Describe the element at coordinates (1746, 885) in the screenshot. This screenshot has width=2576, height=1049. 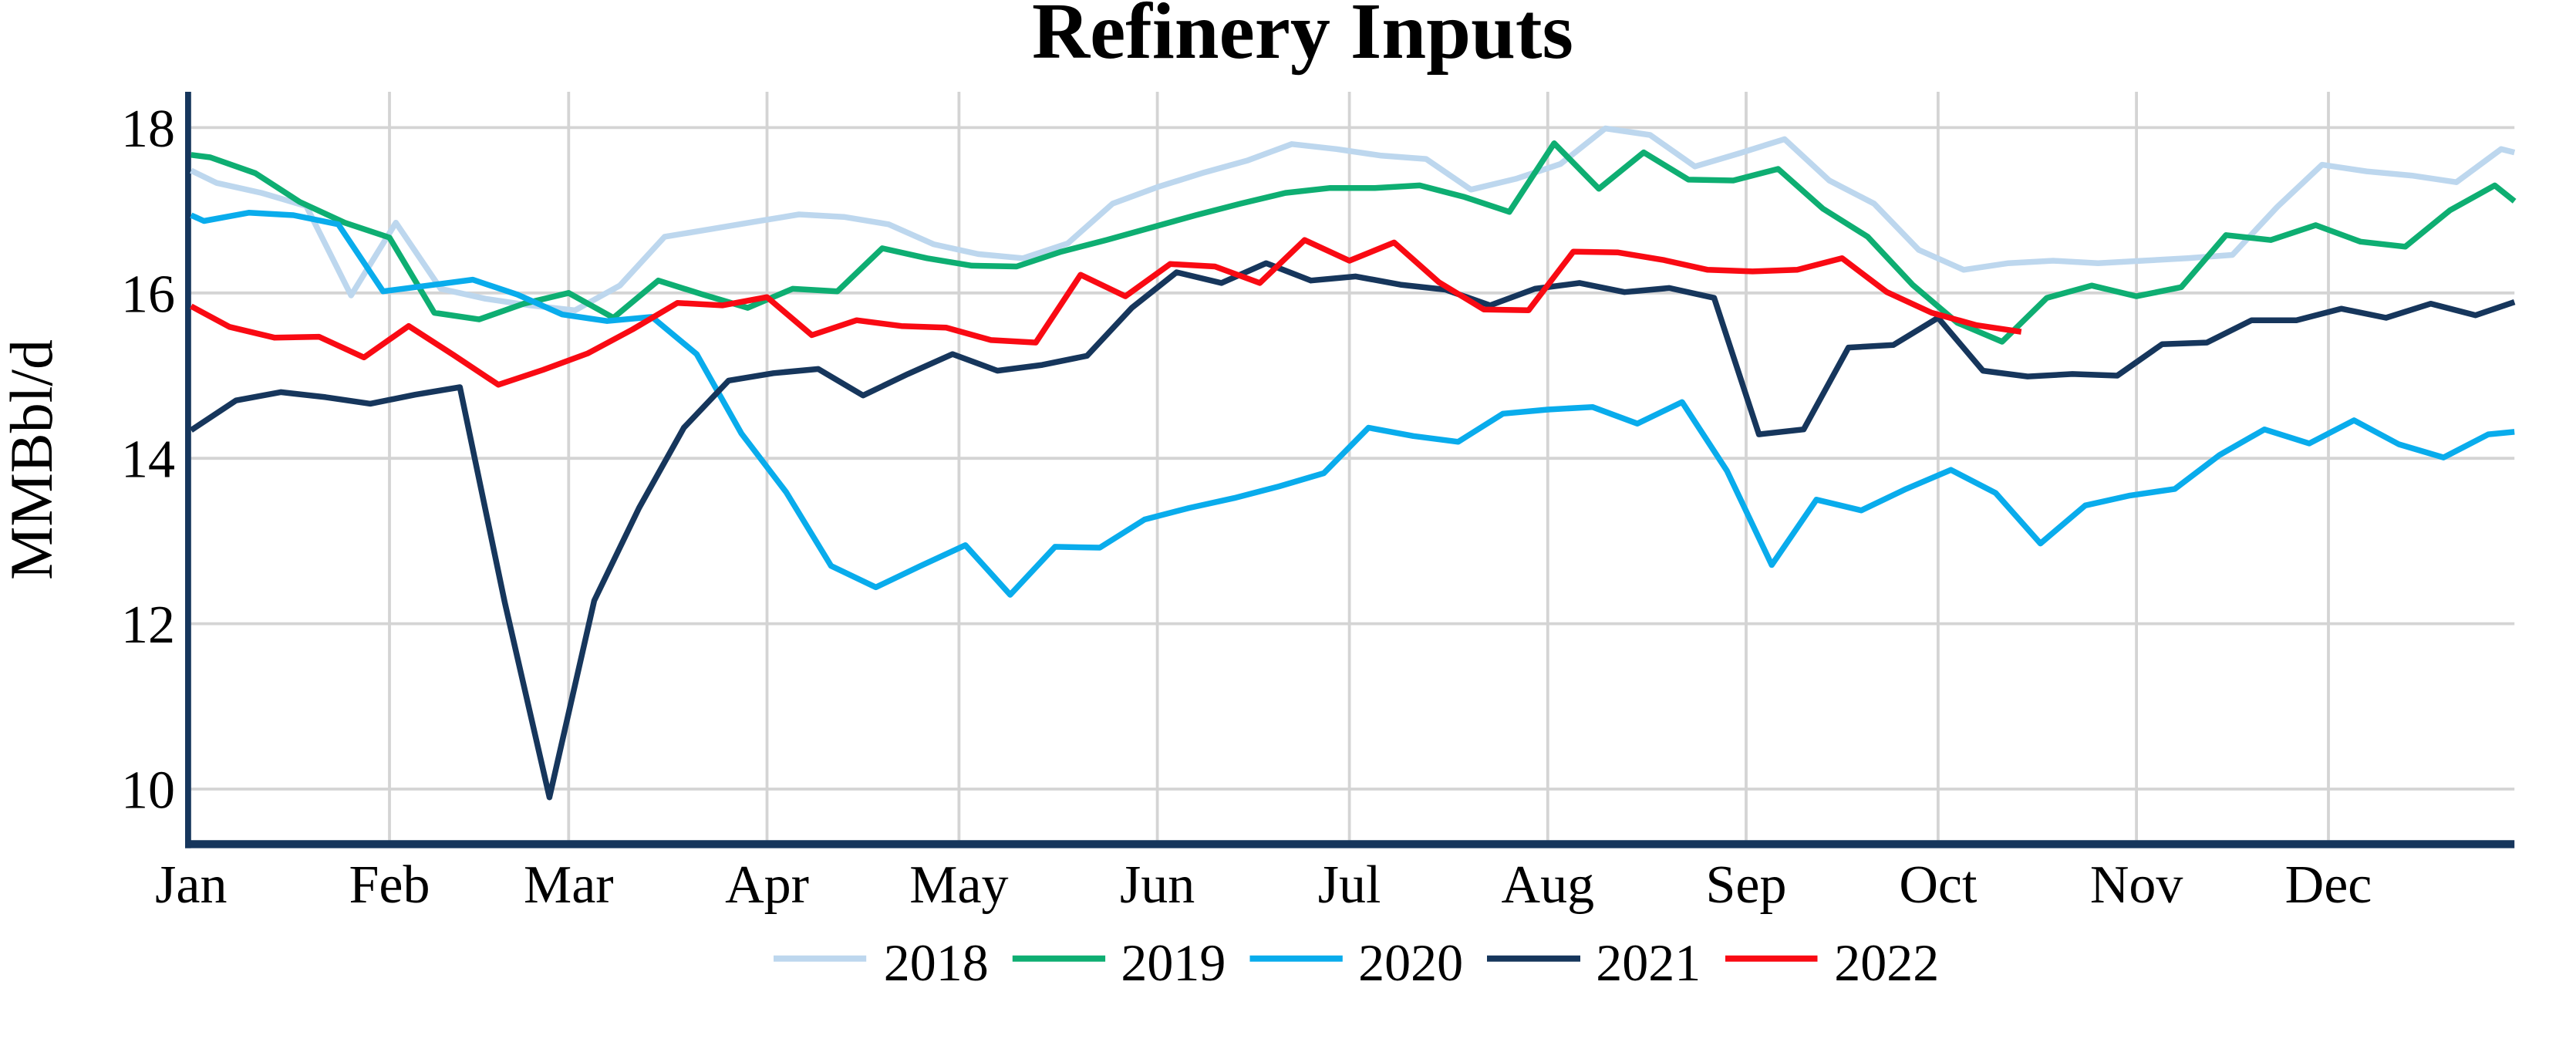
I see `svg-text: Sep` at that location.